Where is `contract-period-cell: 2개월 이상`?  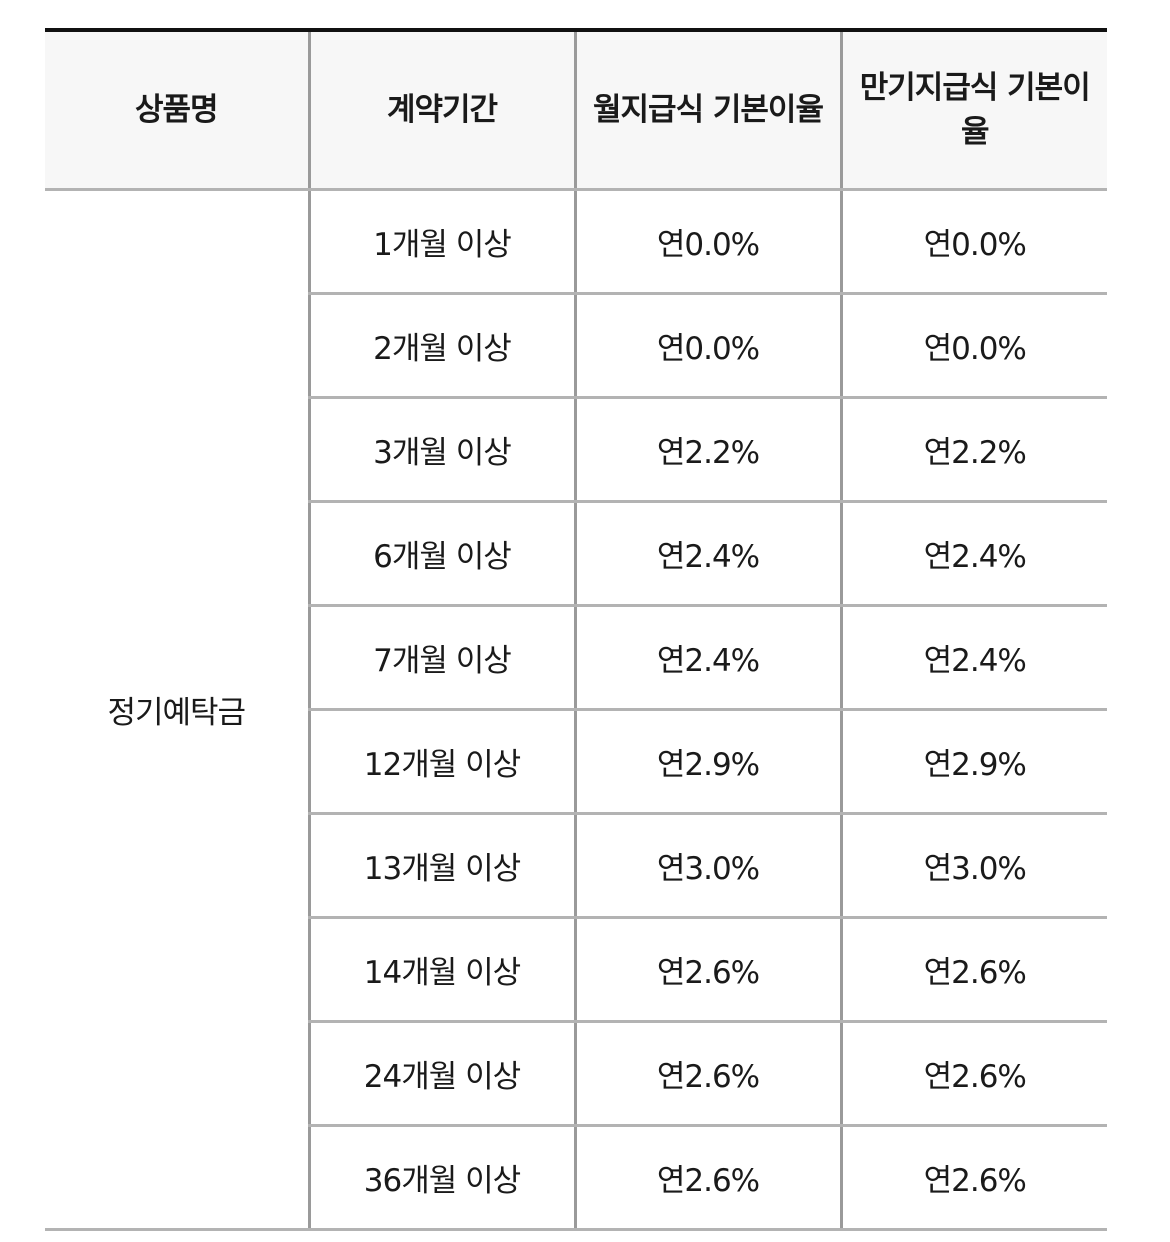
contract-period-cell: 2개월 이상 is located at coordinates (441, 346).